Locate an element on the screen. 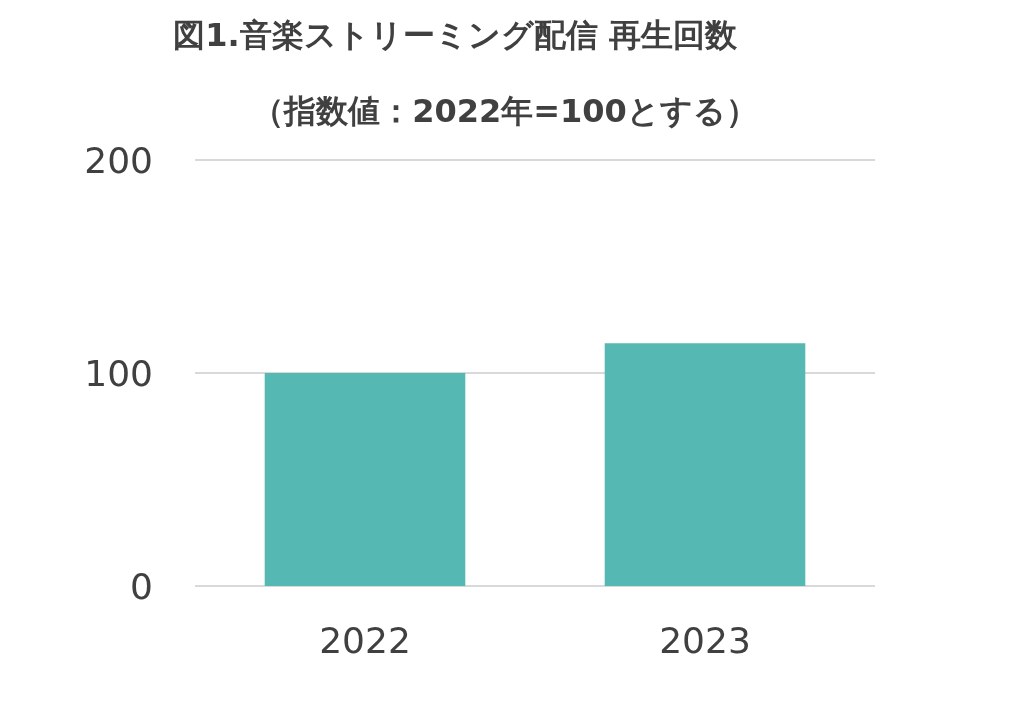 The image size is (1013, 720). chart-title: 図1.音楽ストリーミング配信 再生回数 is located at coordinates (455, 35).